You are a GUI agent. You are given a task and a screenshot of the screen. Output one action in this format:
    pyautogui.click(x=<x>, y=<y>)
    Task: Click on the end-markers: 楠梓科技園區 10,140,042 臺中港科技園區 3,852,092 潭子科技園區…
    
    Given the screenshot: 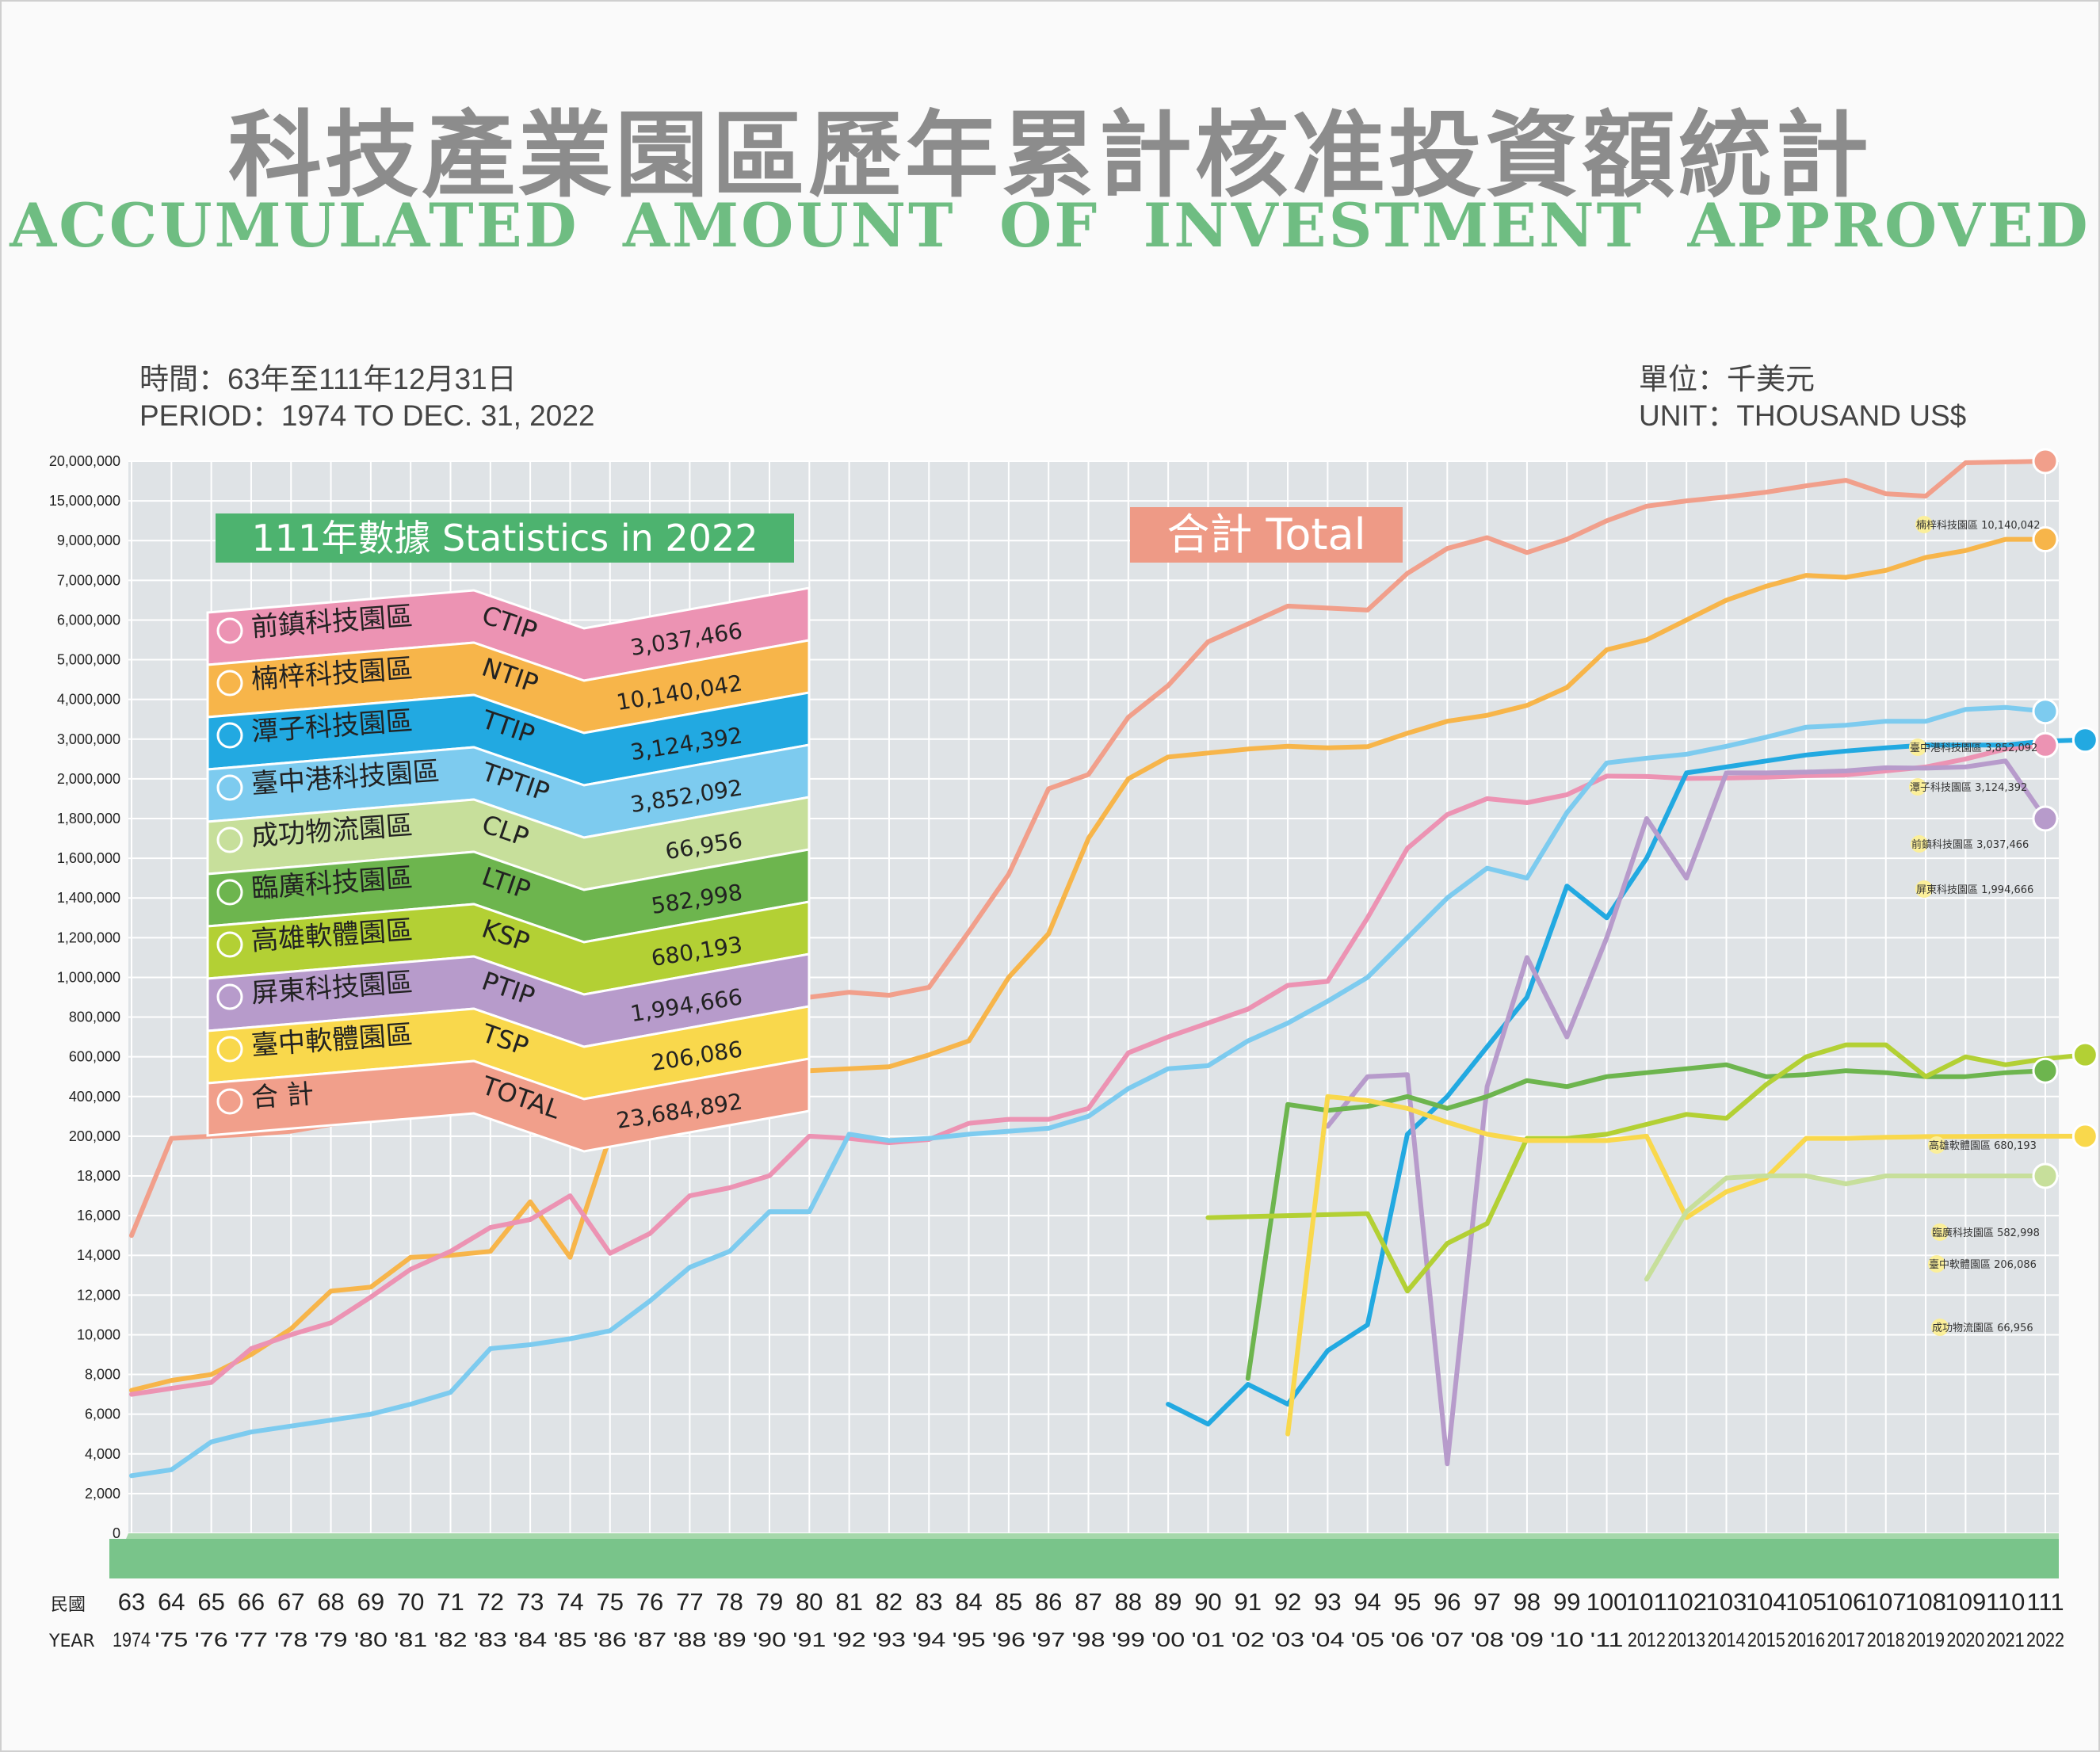 What is the action you would take?
    pyautogui.click(x=2003, y=892)
    